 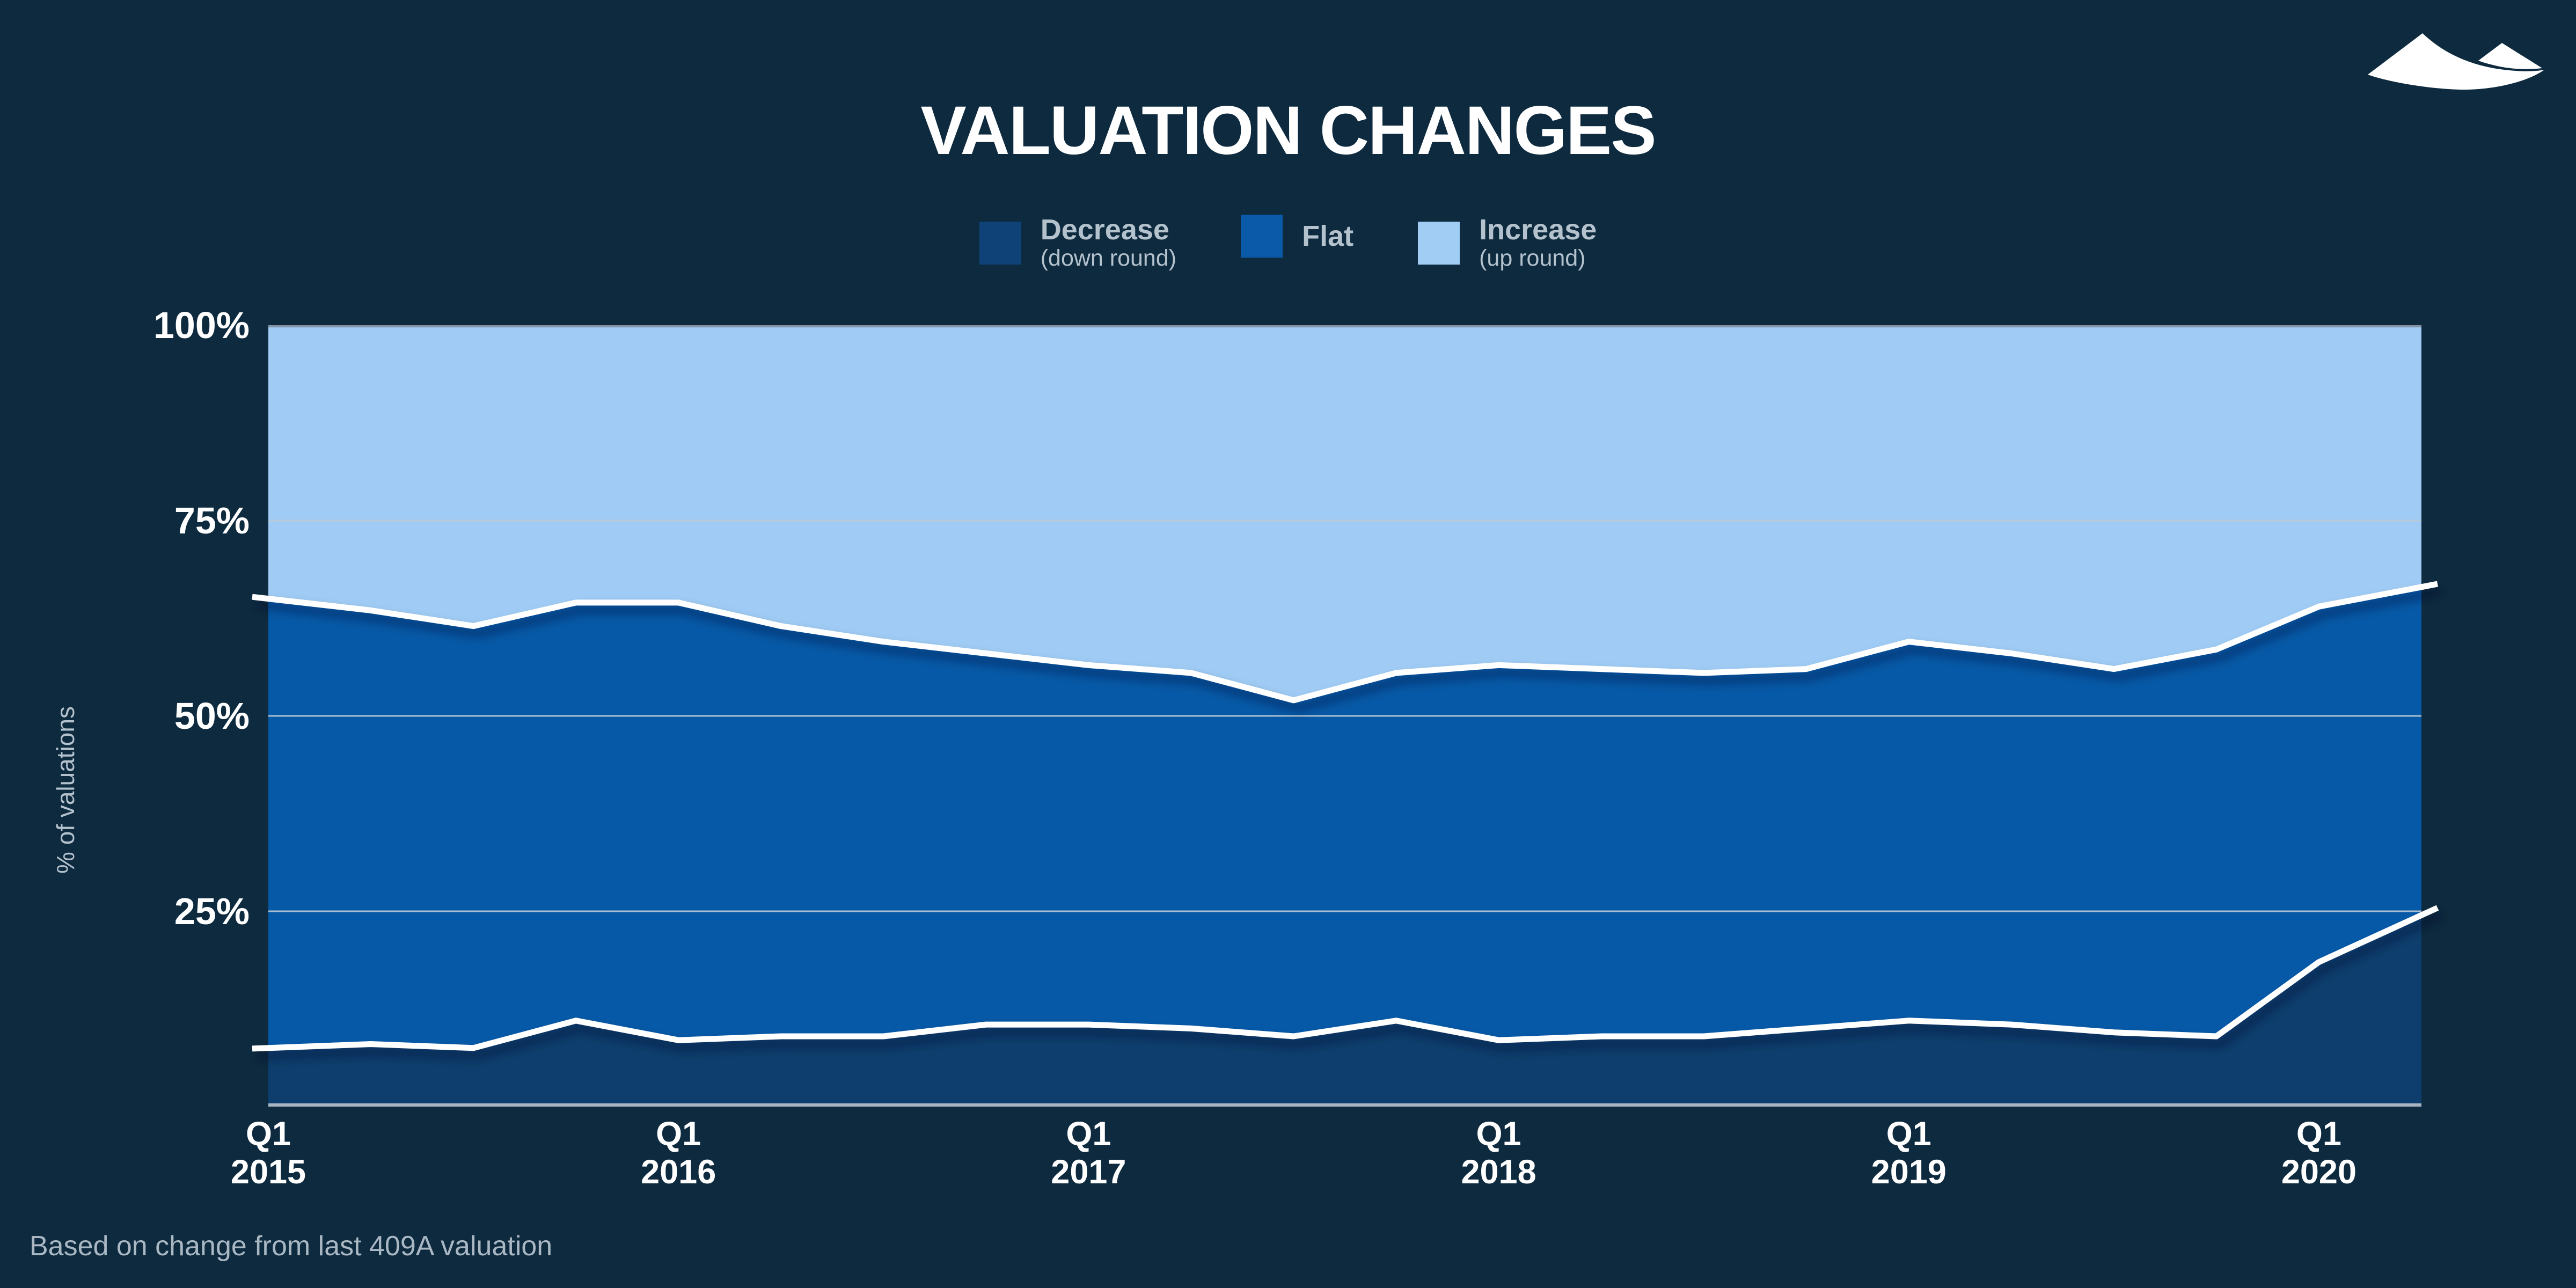 I want to click on legend-sublabel: (down round), so click(x=1108, y=258).